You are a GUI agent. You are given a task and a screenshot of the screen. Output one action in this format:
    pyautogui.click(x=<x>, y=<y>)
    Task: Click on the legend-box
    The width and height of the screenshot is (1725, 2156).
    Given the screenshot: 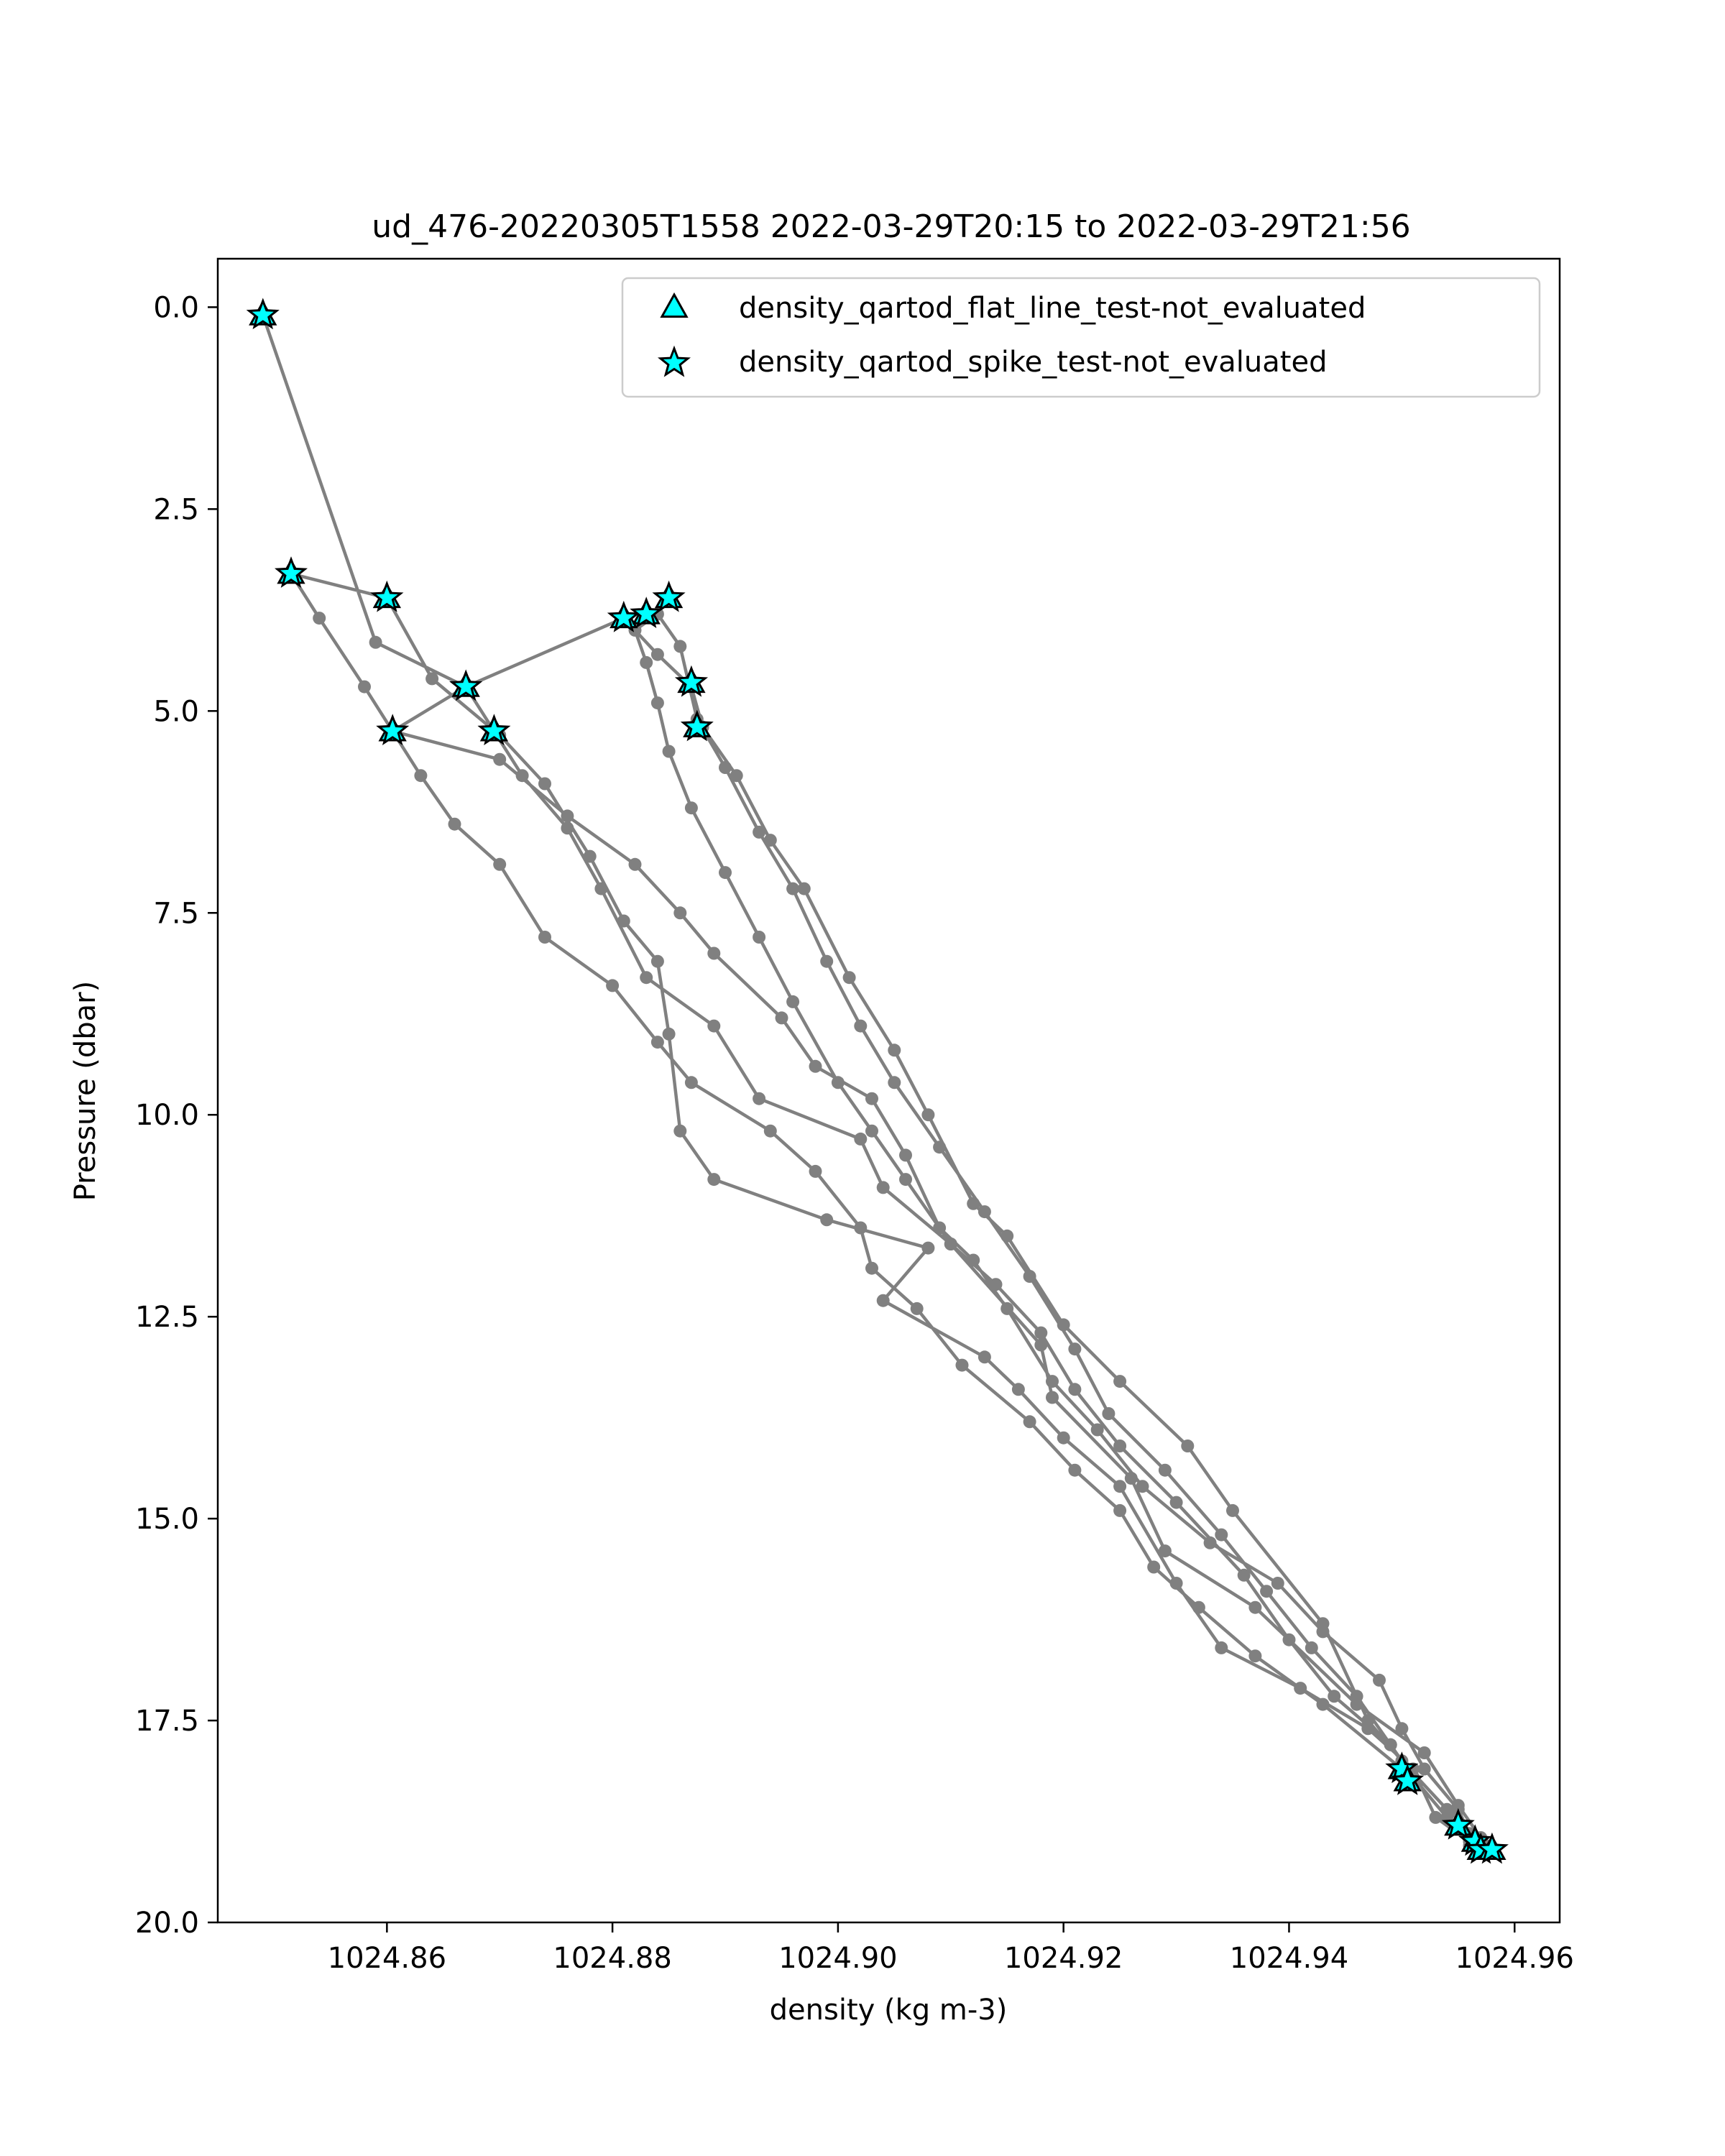 What is the action you would take?
    pyautogui.click(x=1081, y=337)
    